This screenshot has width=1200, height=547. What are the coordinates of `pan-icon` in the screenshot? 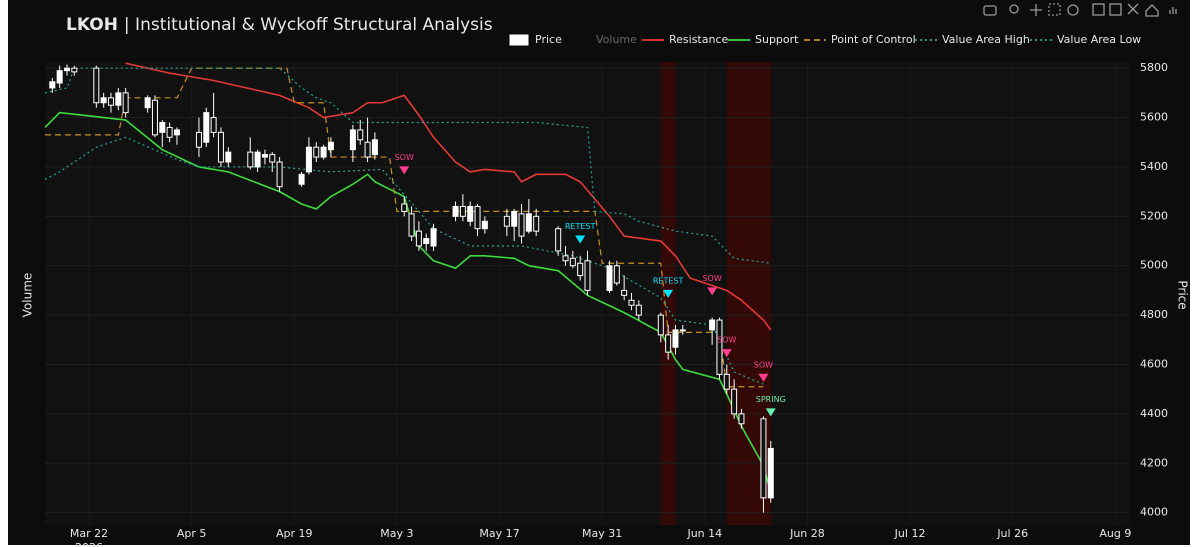 It's located at (1036, 10).